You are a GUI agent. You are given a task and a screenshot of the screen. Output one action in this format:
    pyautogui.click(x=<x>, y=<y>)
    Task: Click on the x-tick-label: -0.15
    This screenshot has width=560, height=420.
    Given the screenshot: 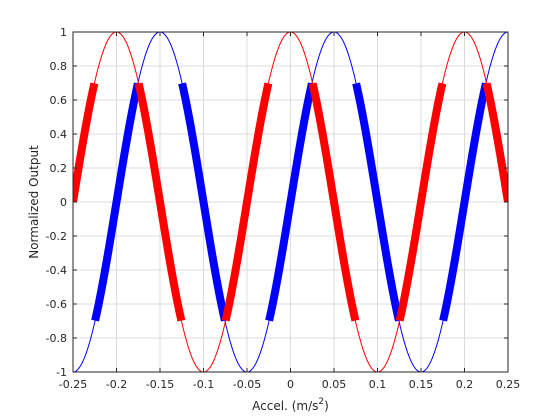 What is the action you would take?
    pyautogui.click(x=160, y=384)
    